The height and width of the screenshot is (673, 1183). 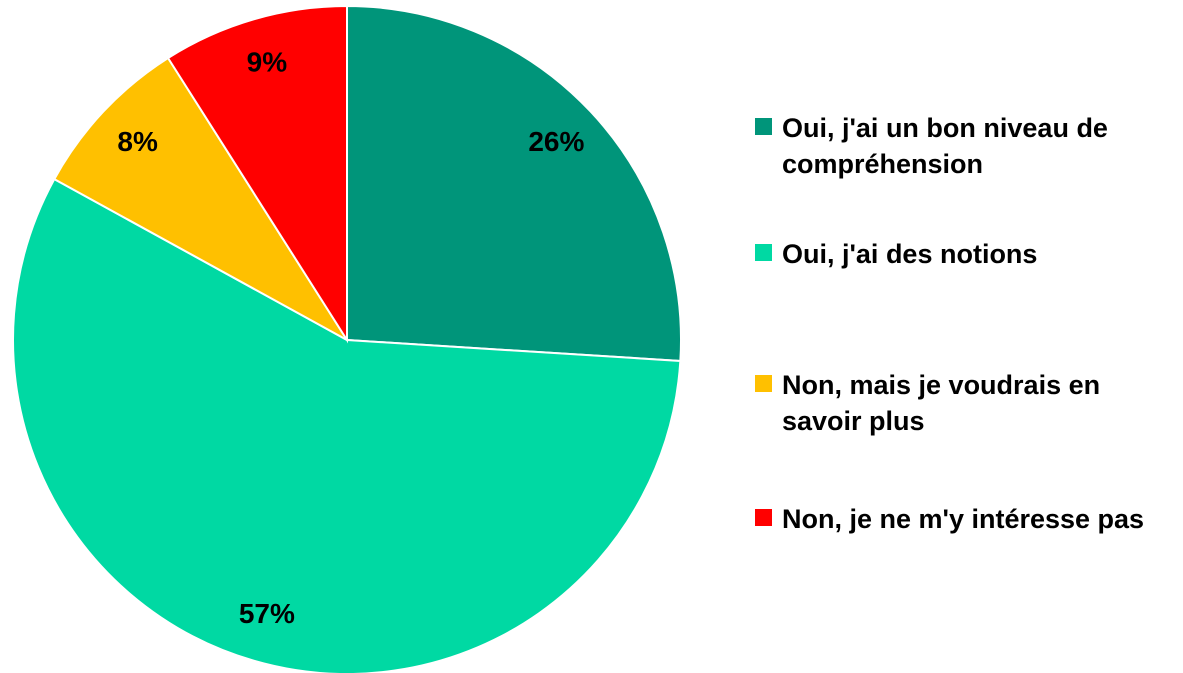 What do you see at coordinates (945, 146) in the screenshot?
I see `legend-label: Oui, j'ai un bon niveau de compréhension` at bounding box center [945, 146].